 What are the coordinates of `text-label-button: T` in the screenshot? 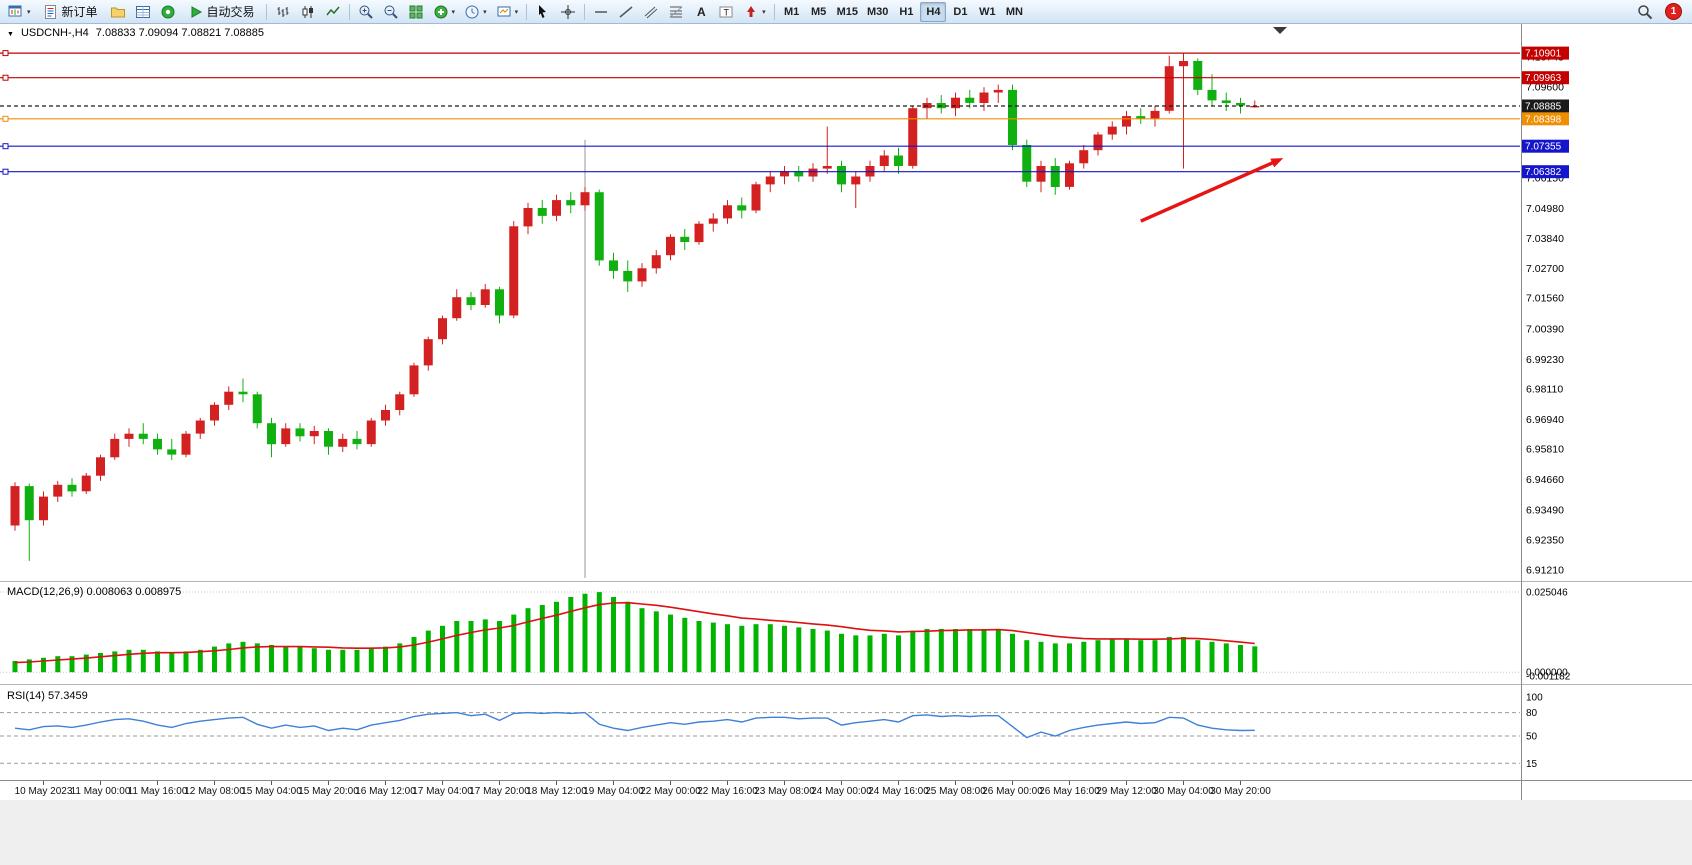 It's located at (726, 12).